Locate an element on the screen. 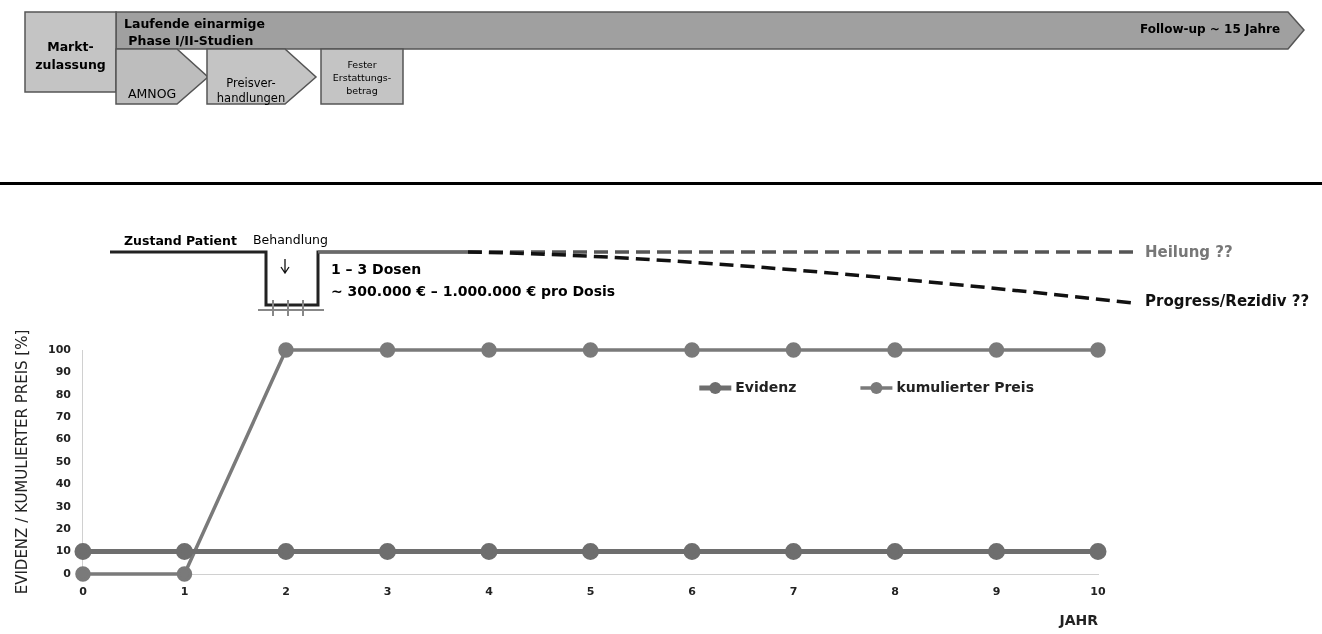 Image resolution: width=1322 pixels, height=634 pixels. text: Fester Erstattungs- betrag is located at coordinates (362, 77).